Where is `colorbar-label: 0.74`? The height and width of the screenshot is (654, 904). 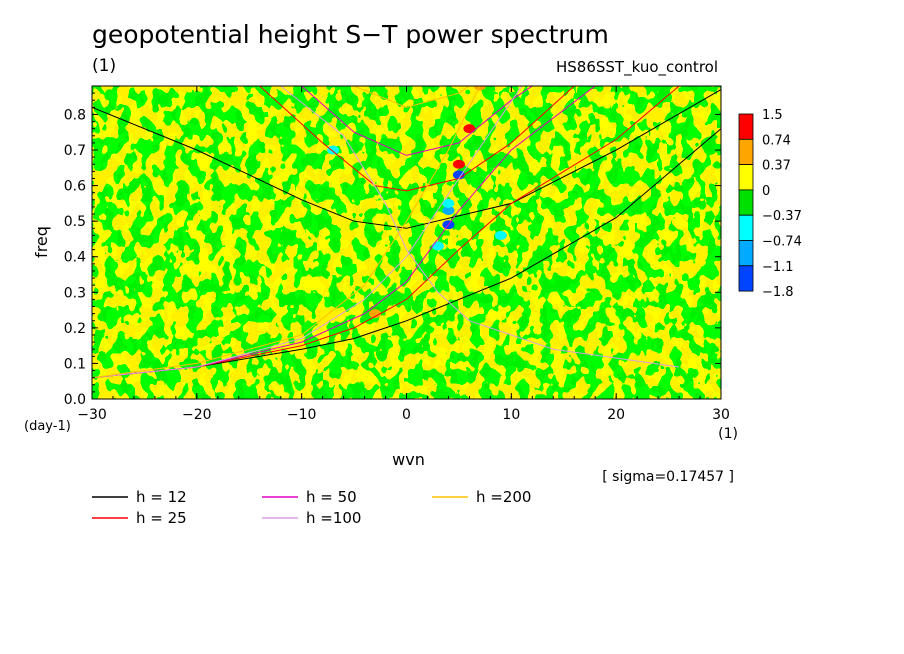
colorbar-label: 0.74 is located at coordinates (776, 140).